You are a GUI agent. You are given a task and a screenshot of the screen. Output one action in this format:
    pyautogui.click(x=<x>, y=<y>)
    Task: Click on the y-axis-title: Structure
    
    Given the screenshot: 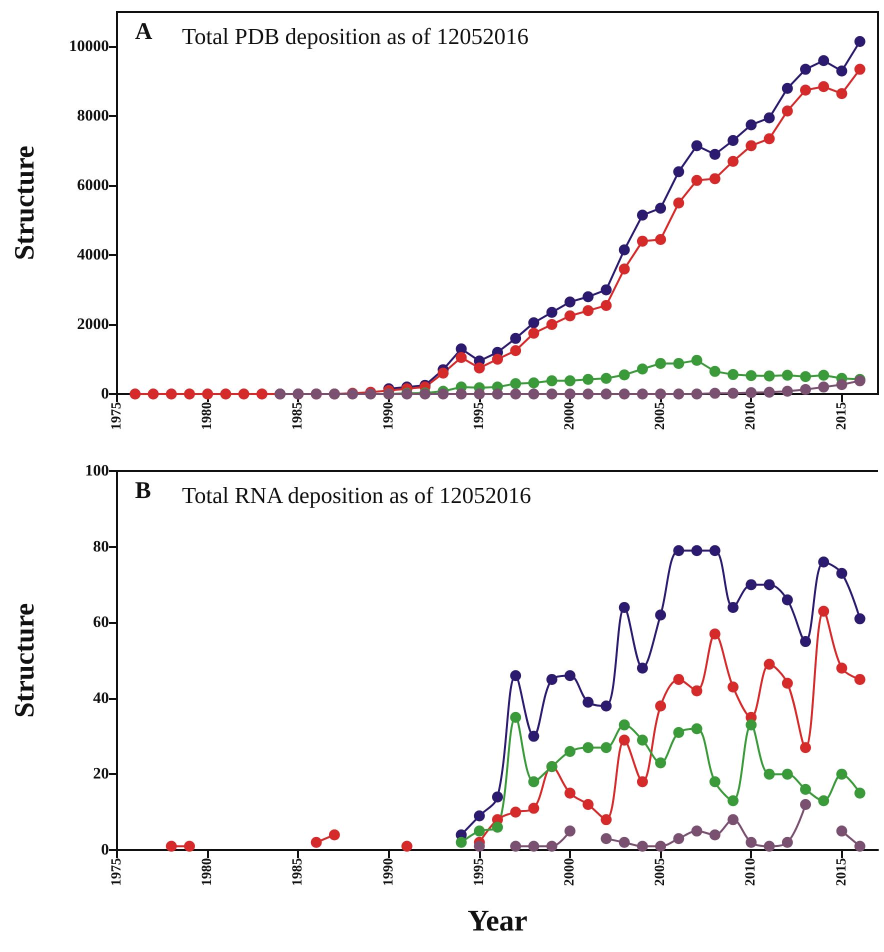 What is the action you would take?
    pyautogui.click(x=25, y=203)
    